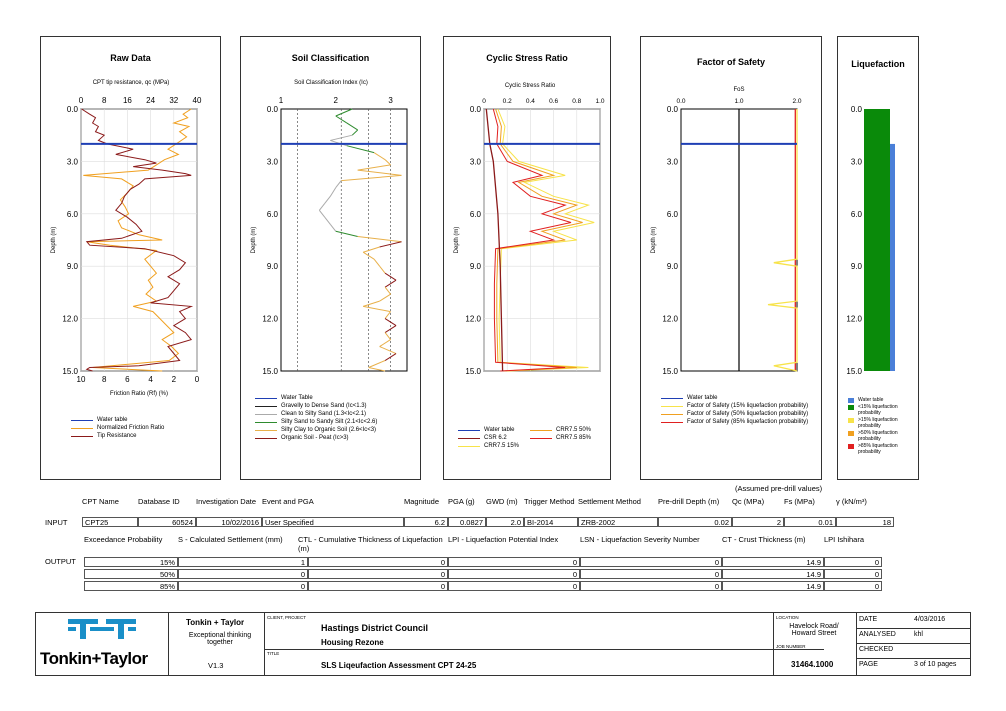  I want to click on job-number: 31464.1000, so click(812, 664).